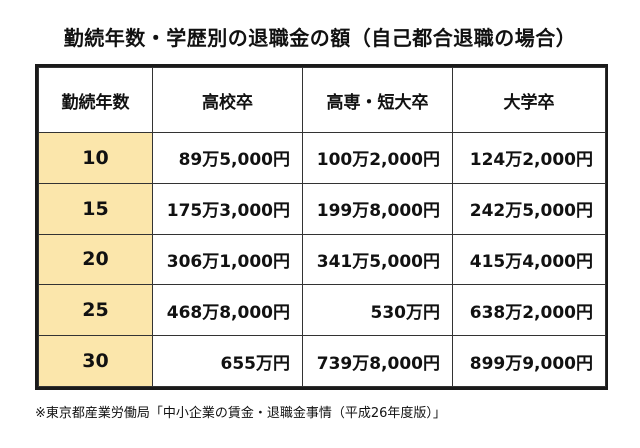 The width and height of the screenshot is (640, 448). I want to click on chart-title: 勤続年数・学歴別の退職金の額（自己都合退職の場合）, so click(320, 38).